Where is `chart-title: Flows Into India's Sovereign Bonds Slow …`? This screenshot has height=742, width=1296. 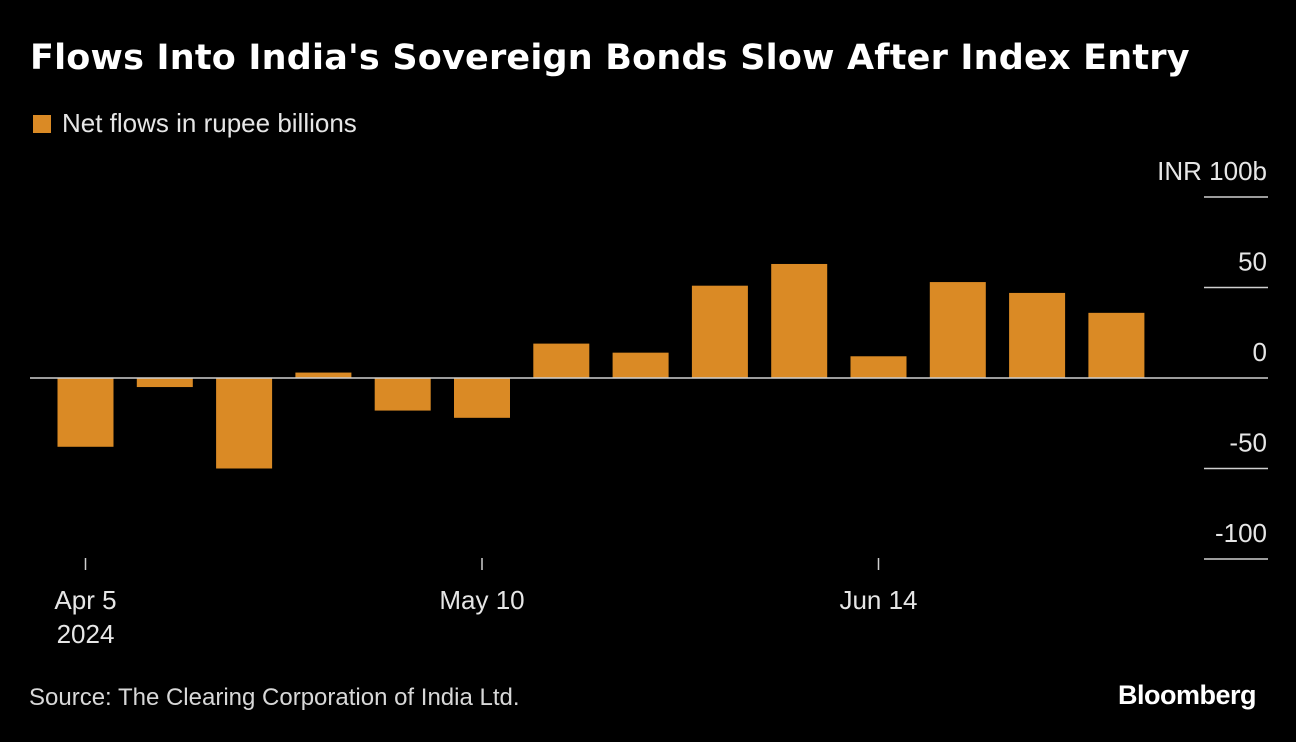 chart-title: Flows Into India's Sovereign Bonds Slow … is located at coordinates (610, 58).